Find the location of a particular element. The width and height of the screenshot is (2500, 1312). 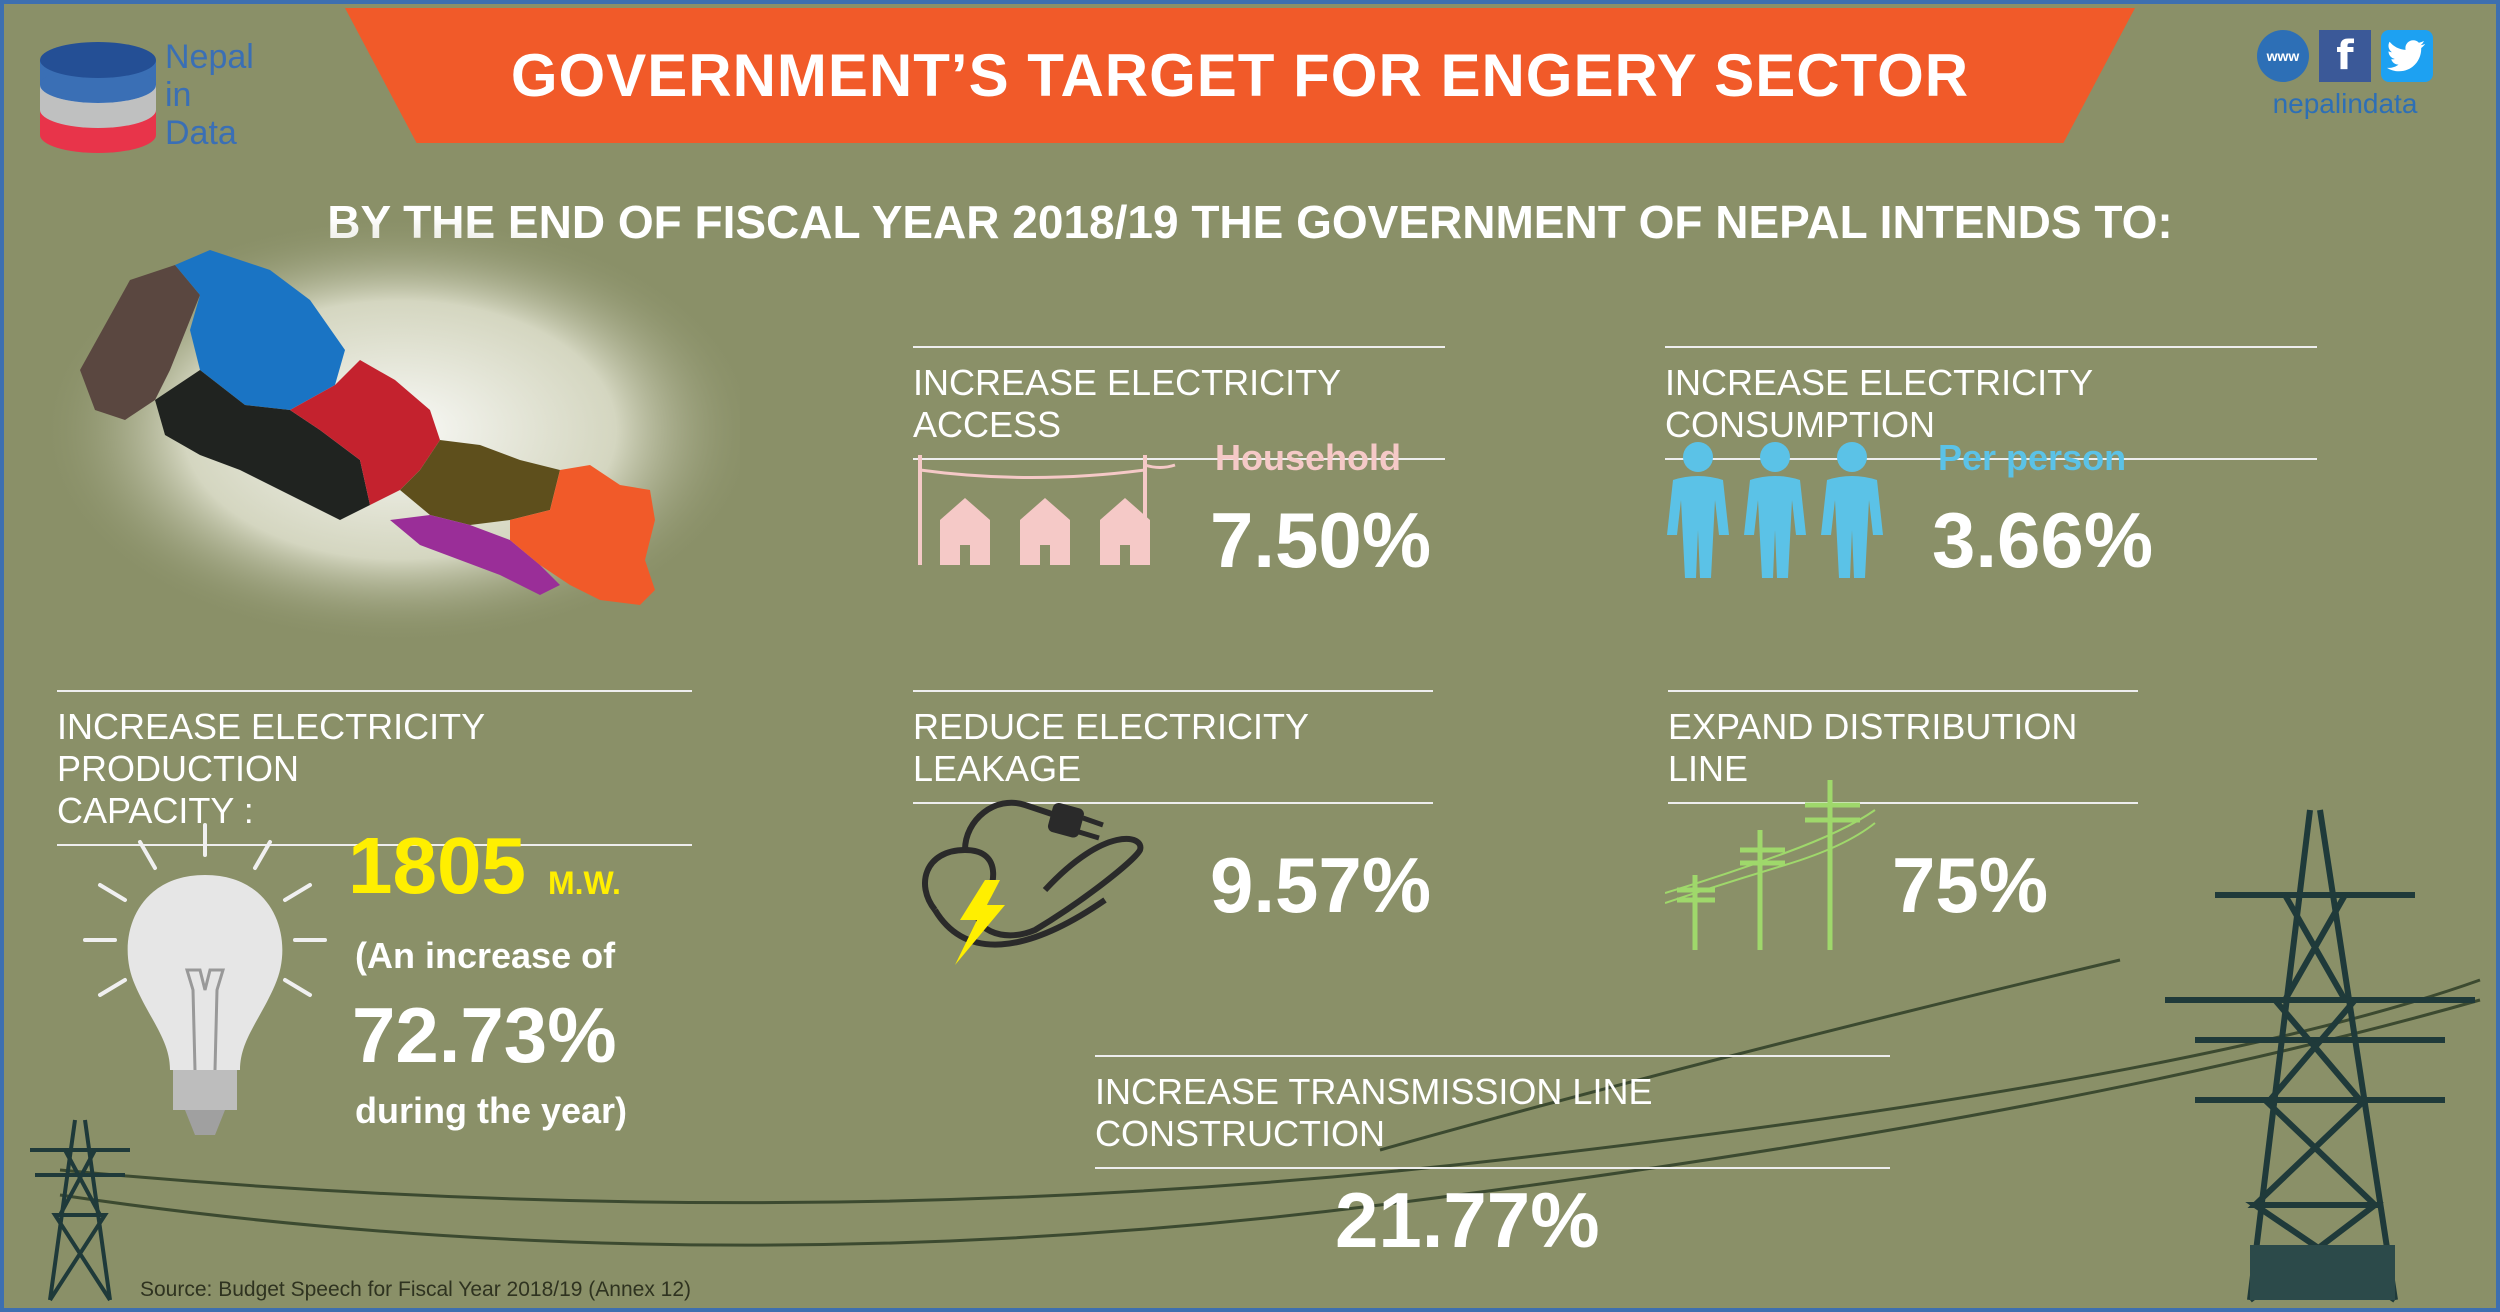

access-value: 7.50% is located at coordinates (1321, 540).